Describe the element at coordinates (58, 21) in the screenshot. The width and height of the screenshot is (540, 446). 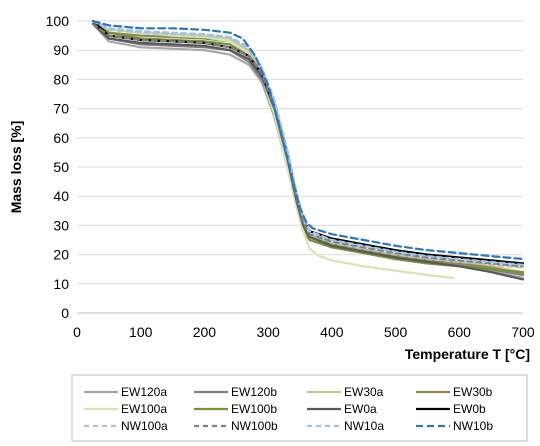
I see `y-tick-label-10: 100` at that location.